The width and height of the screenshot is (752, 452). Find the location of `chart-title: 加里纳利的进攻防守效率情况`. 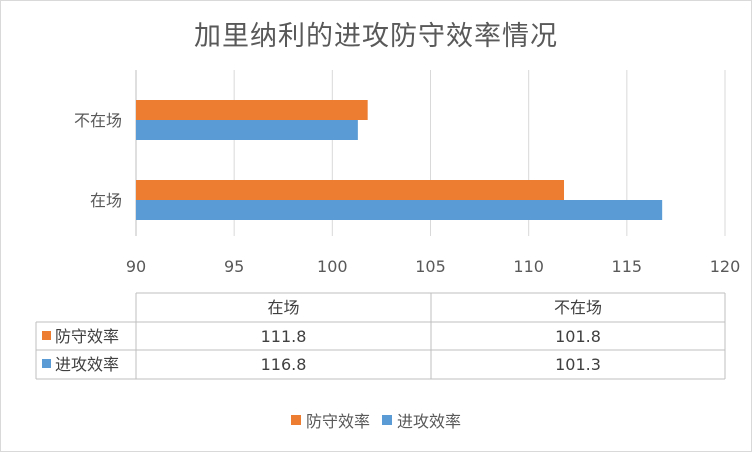

chart-title: 加里纳利的进攻防守效率情况 is located at coordinates (376, 36).